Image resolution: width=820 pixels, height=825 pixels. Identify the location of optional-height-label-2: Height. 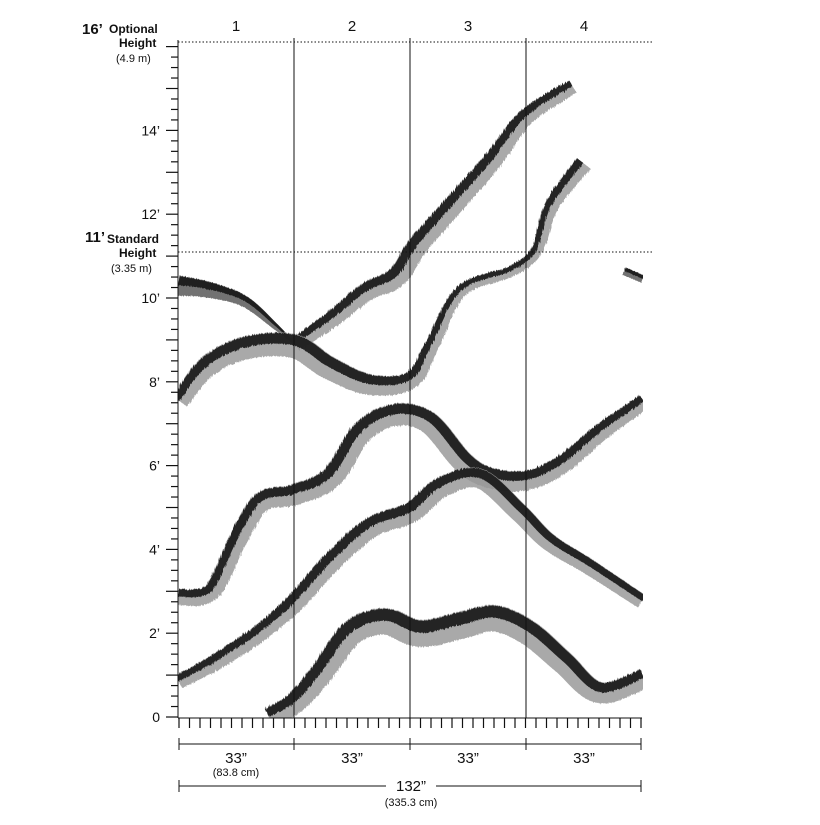
(137, 43).